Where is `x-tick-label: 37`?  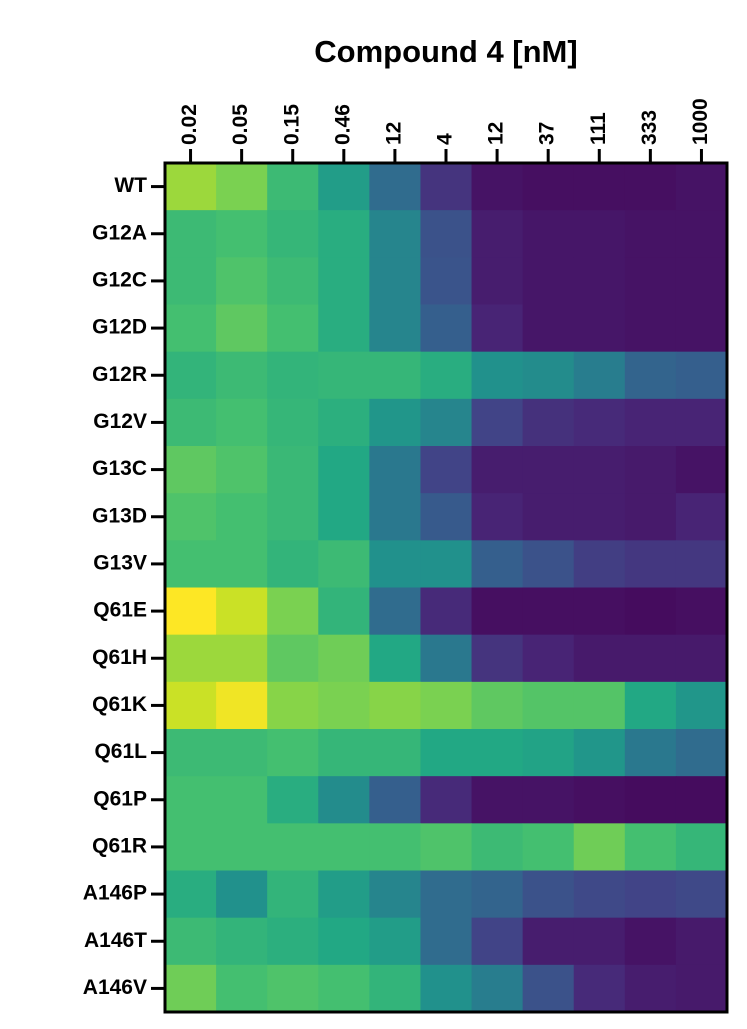 x-tick-label: 37 is located at coordinates (547, 133).